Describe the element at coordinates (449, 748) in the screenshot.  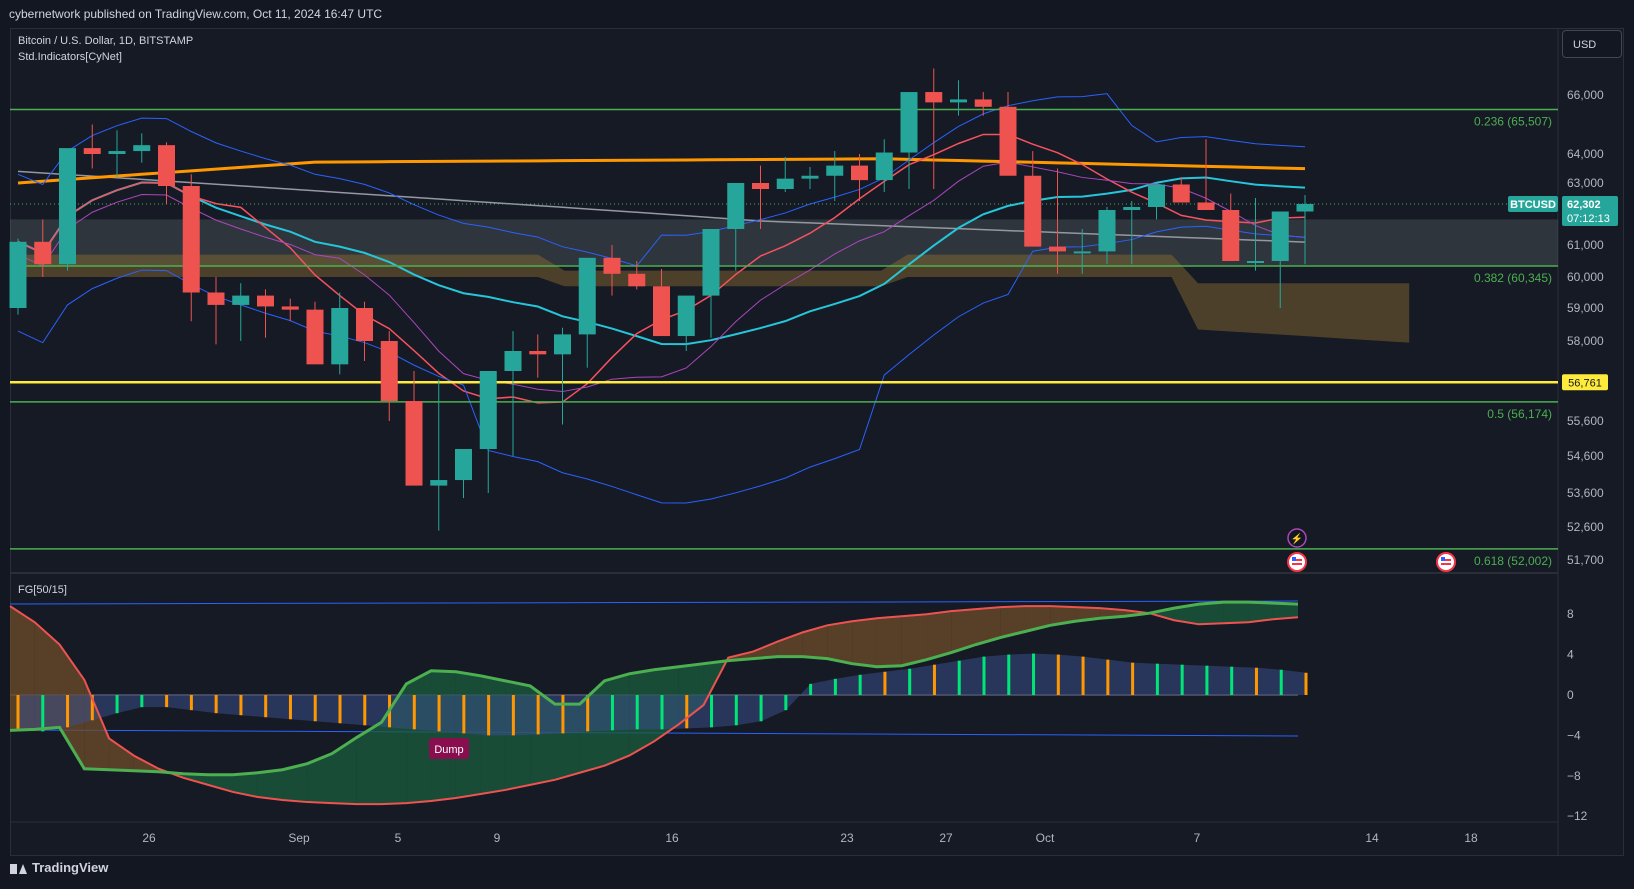
I see `dump-label-box` at that location.